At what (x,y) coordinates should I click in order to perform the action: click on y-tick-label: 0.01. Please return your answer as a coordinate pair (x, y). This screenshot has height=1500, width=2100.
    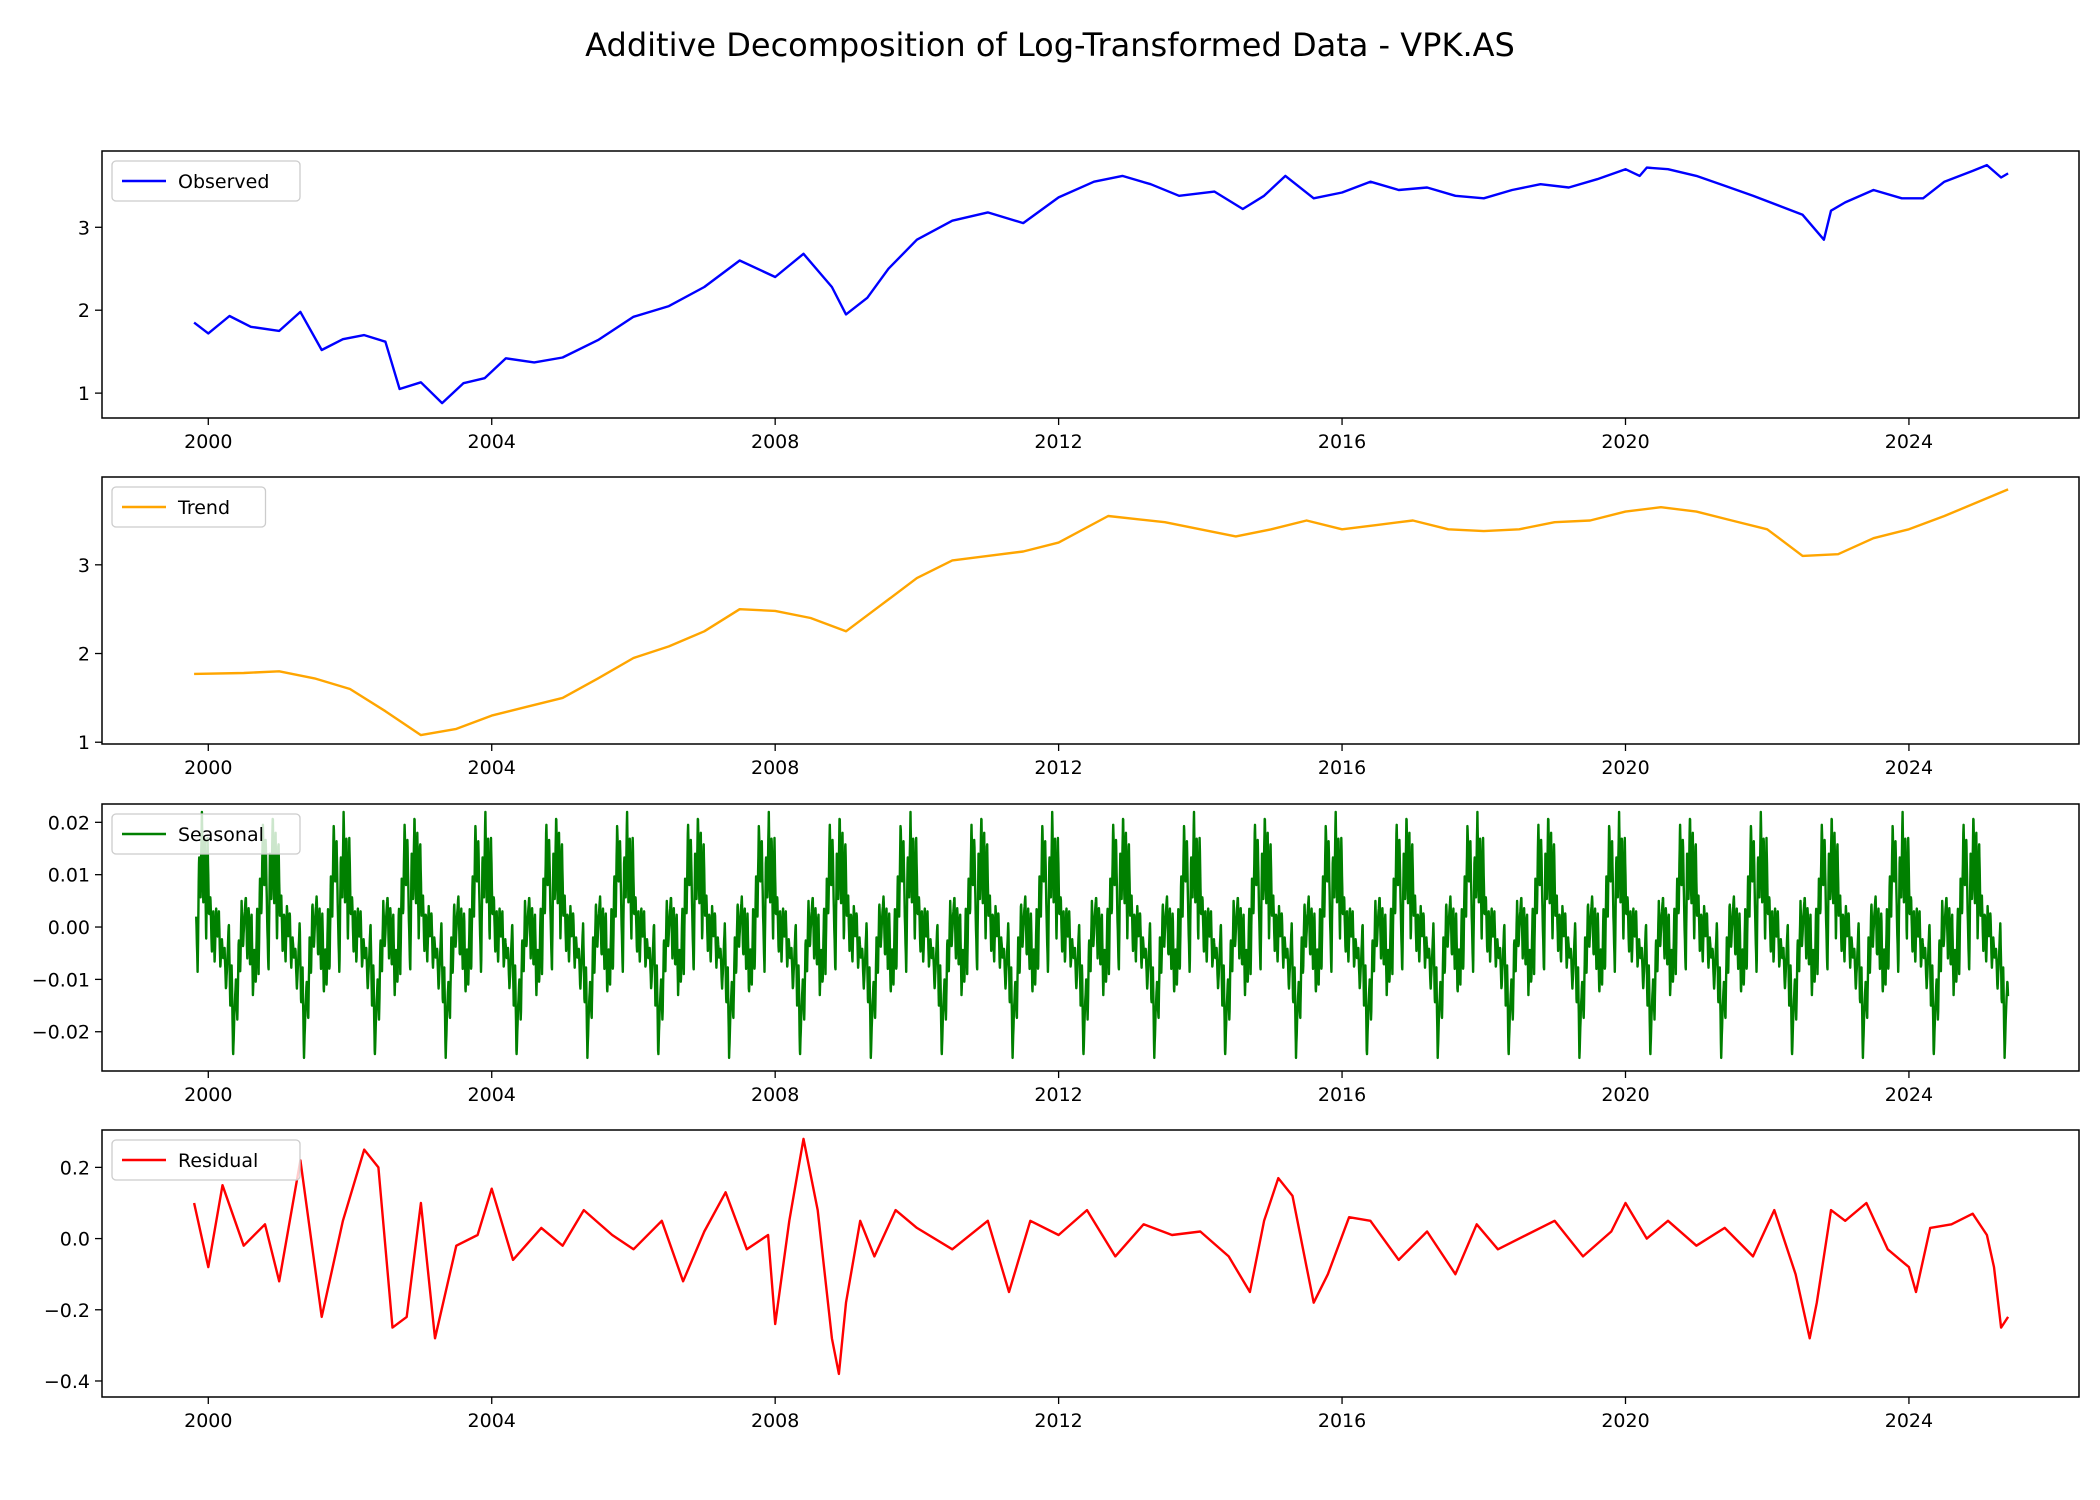
    Looking at the image, I should click on (69, 876).